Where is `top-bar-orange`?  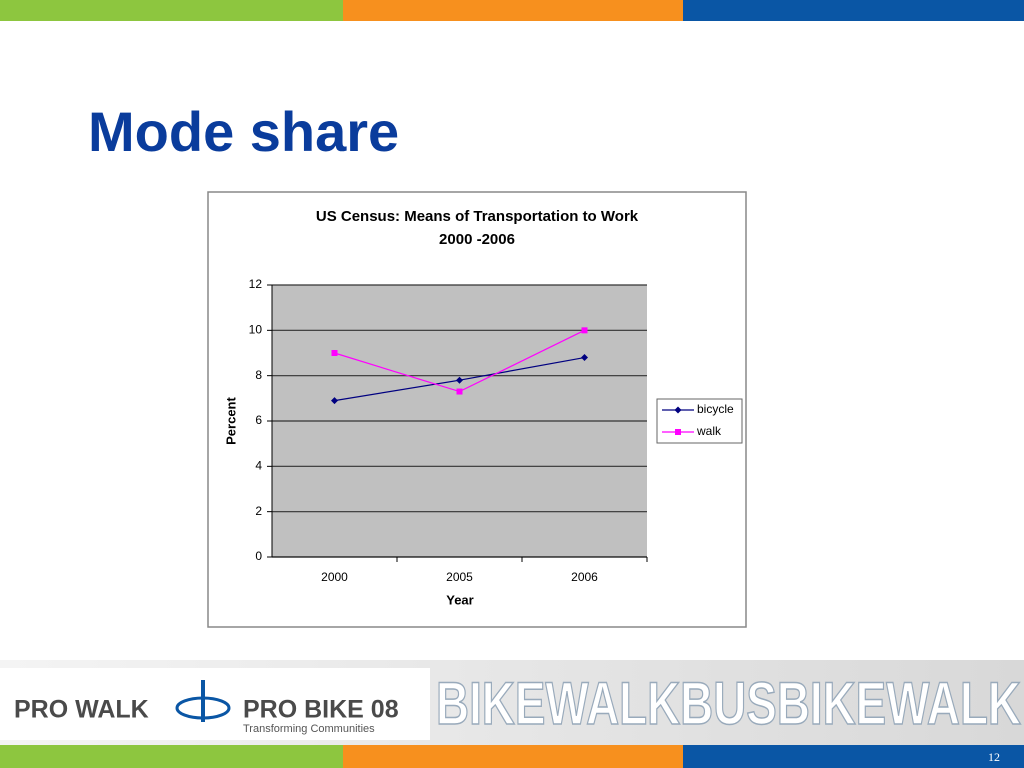
top-bar-orange is located at coordinates (513, 10).